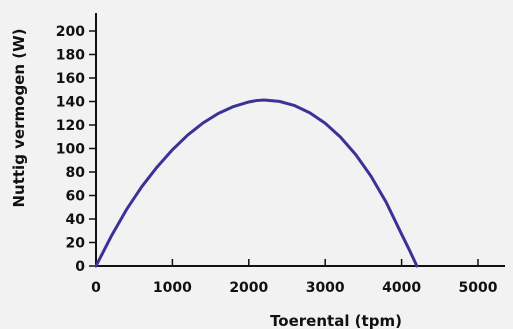 The height and width of the screenshot is (329, 513). What do you see at coordinates (70, 32) in the screenshot?
I see `y-tick-label: 200` at bounding box center [70, 32].